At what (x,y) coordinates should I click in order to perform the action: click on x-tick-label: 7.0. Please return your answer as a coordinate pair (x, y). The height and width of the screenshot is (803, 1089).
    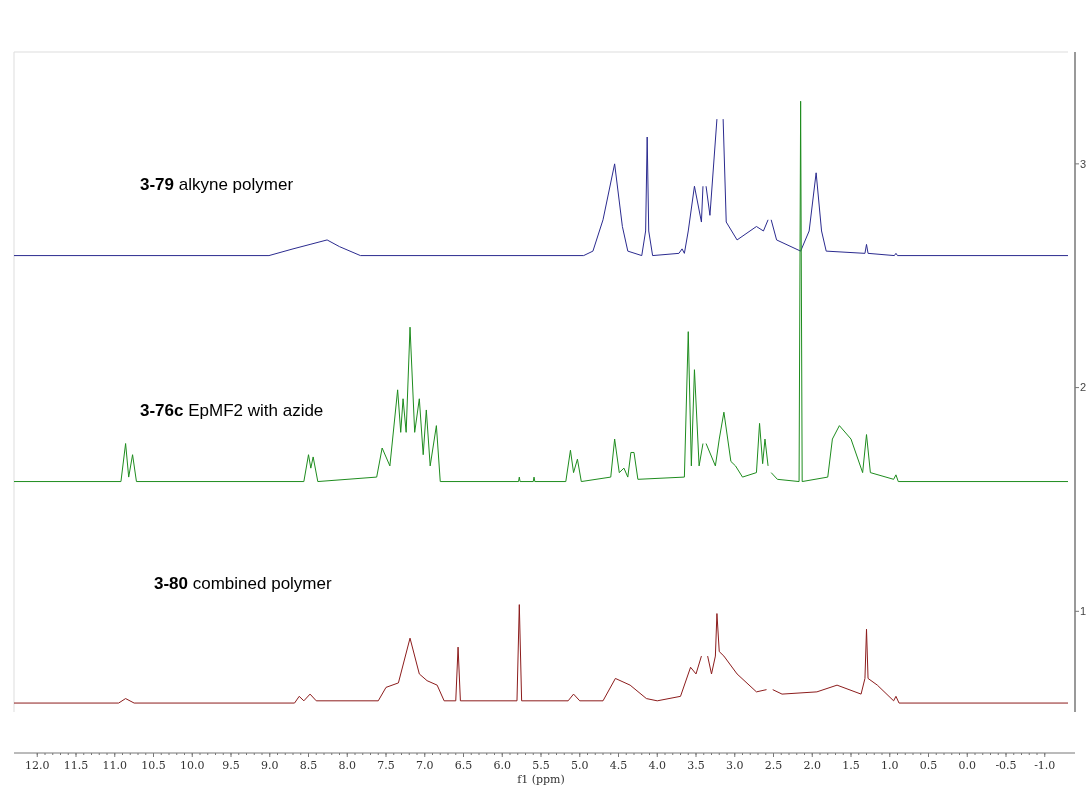
    Looking at the image, I should click on (425, 765).